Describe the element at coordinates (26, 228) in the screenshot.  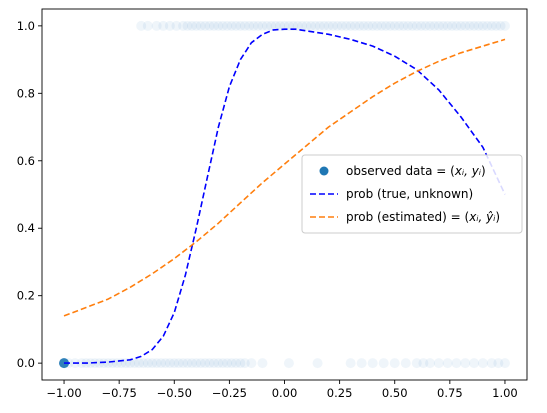
I see `y-tick-label: 0.4` at that location.